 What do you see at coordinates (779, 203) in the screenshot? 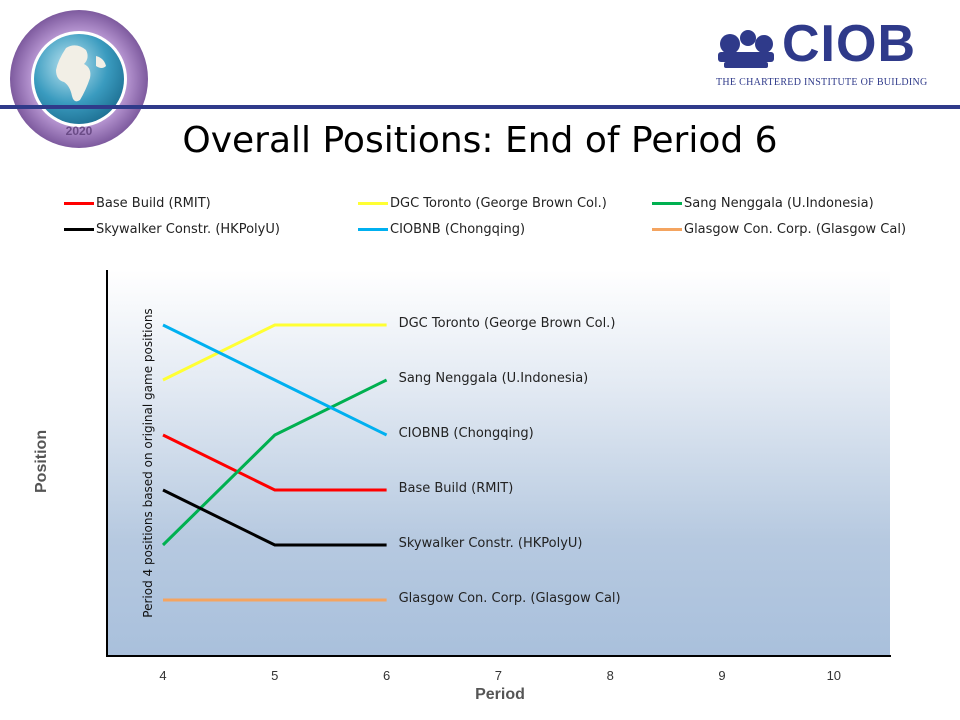
I see `legend-label: Sang Nenggala (U.Indonesia)` at bounding box center [779, 203].